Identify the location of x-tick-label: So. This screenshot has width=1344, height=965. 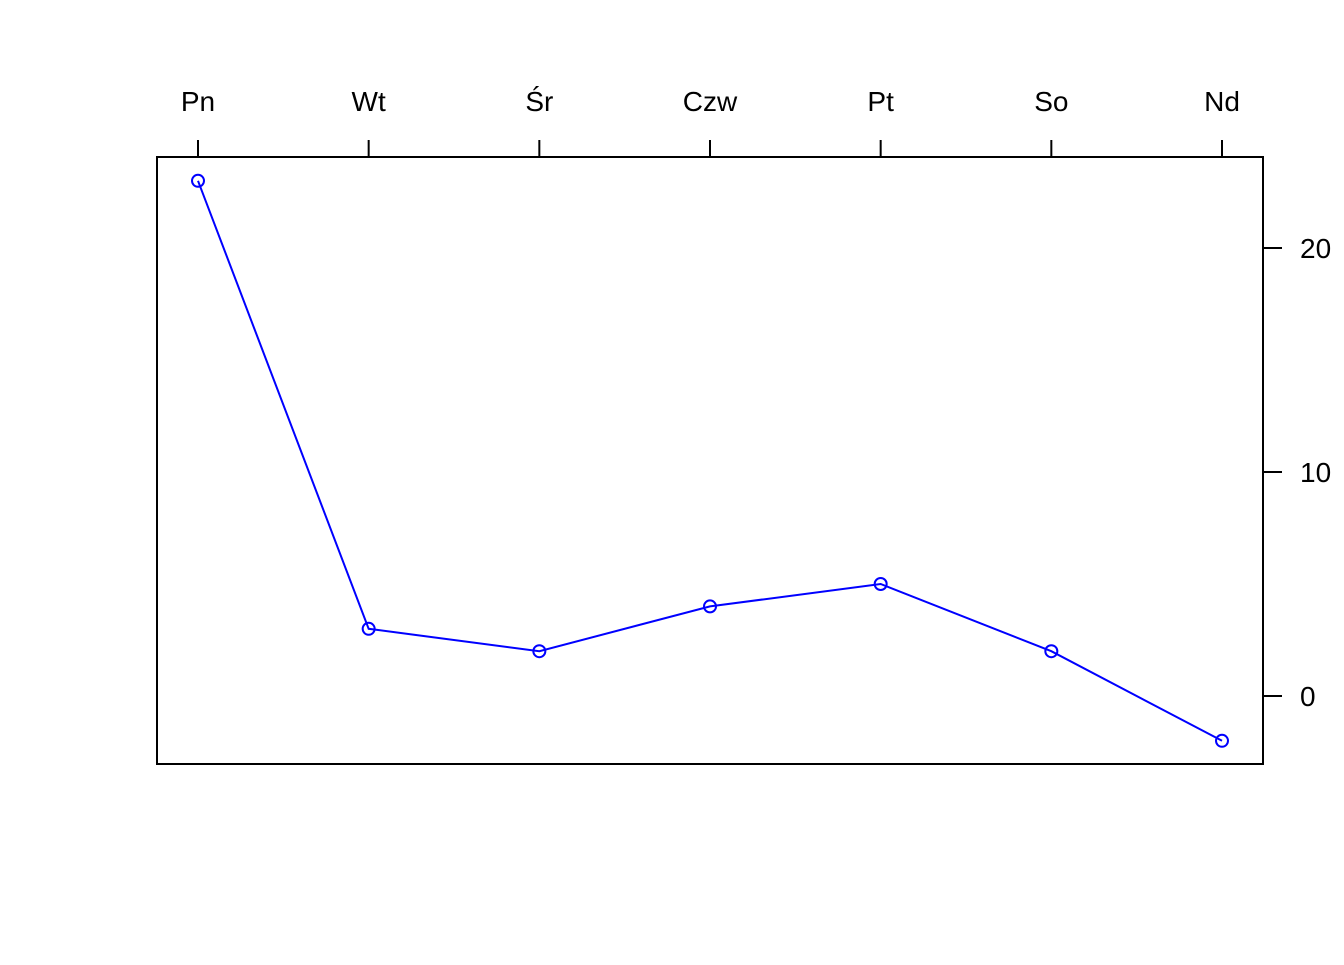
(1051, 101).